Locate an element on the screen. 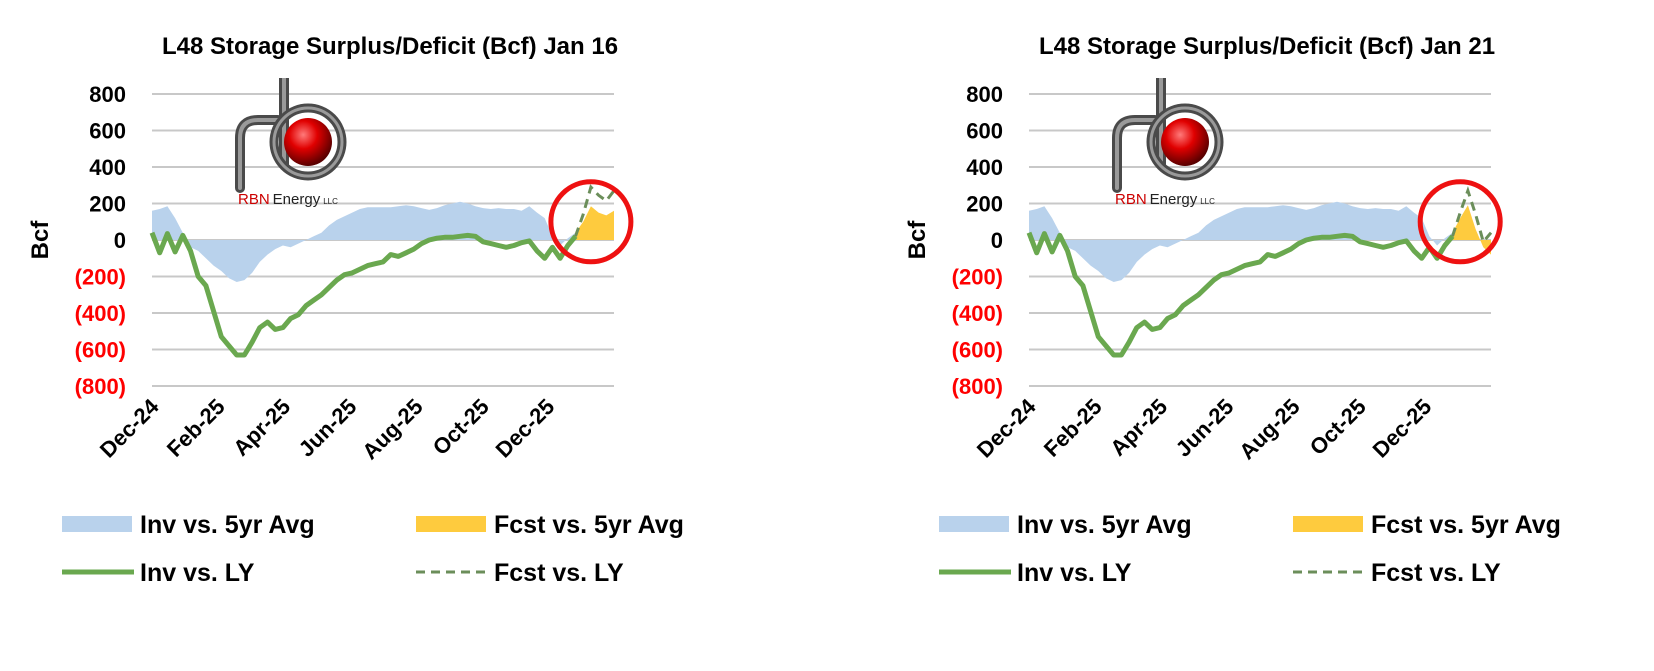  chart-title: L48 Storage Surplus/Deficit (Bcf) Jan 16 is located at coordinates (390, 46).